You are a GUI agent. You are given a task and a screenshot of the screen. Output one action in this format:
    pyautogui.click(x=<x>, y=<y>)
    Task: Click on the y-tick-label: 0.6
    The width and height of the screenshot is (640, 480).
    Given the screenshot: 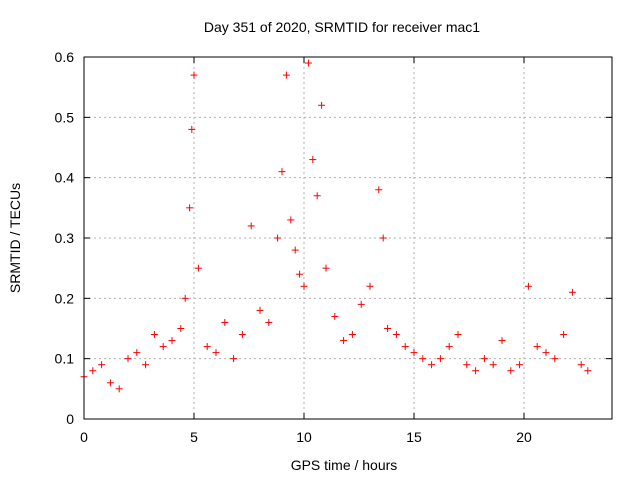 What is the action you would take?
    pyautogui.click(x=65, y=57)
    